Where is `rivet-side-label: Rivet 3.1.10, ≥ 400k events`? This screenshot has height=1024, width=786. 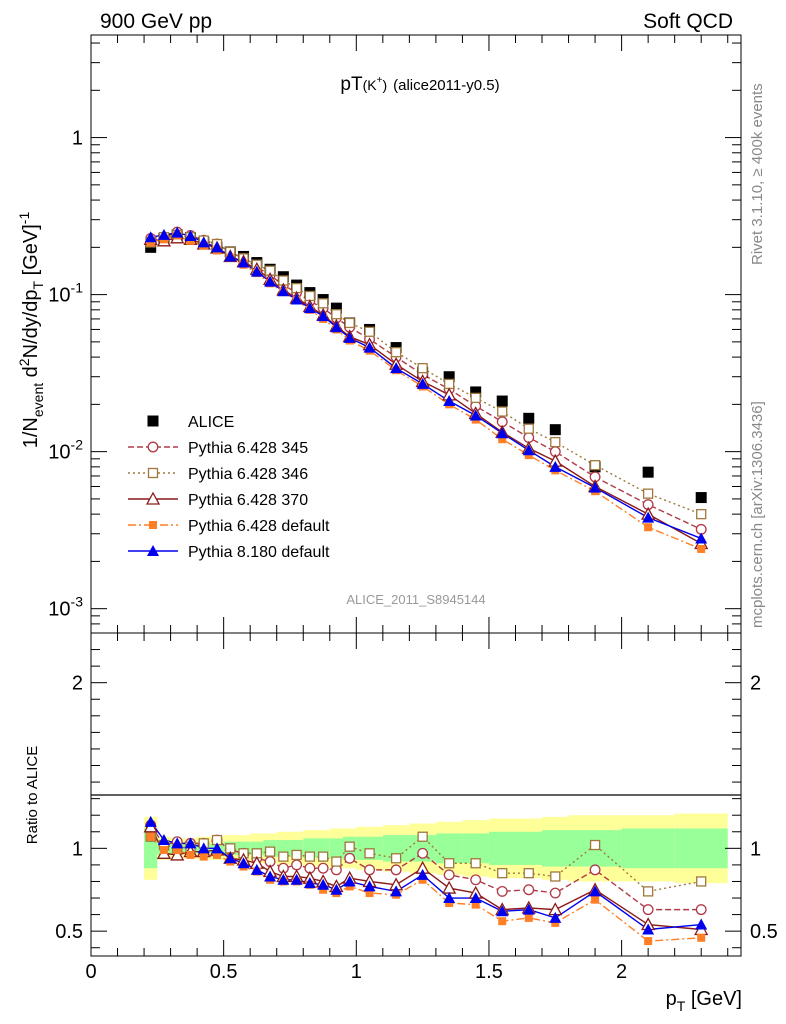 rivet-side-label: Rivet 3.1.10, ≥ 400k events is located at coordinates (757, 174).